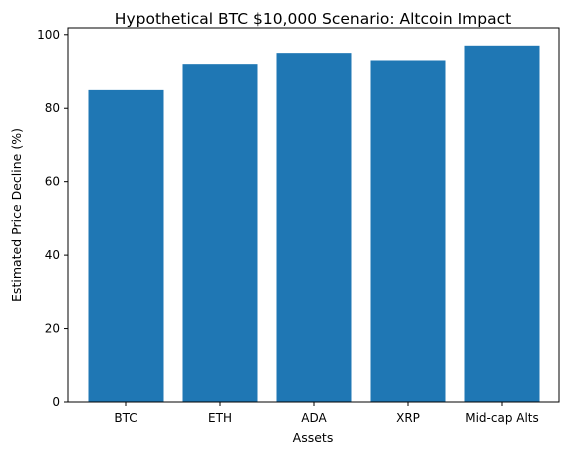 This screenshot has width=571, height=455. I want to click on y-tick-label: 20, so click(52, 329).